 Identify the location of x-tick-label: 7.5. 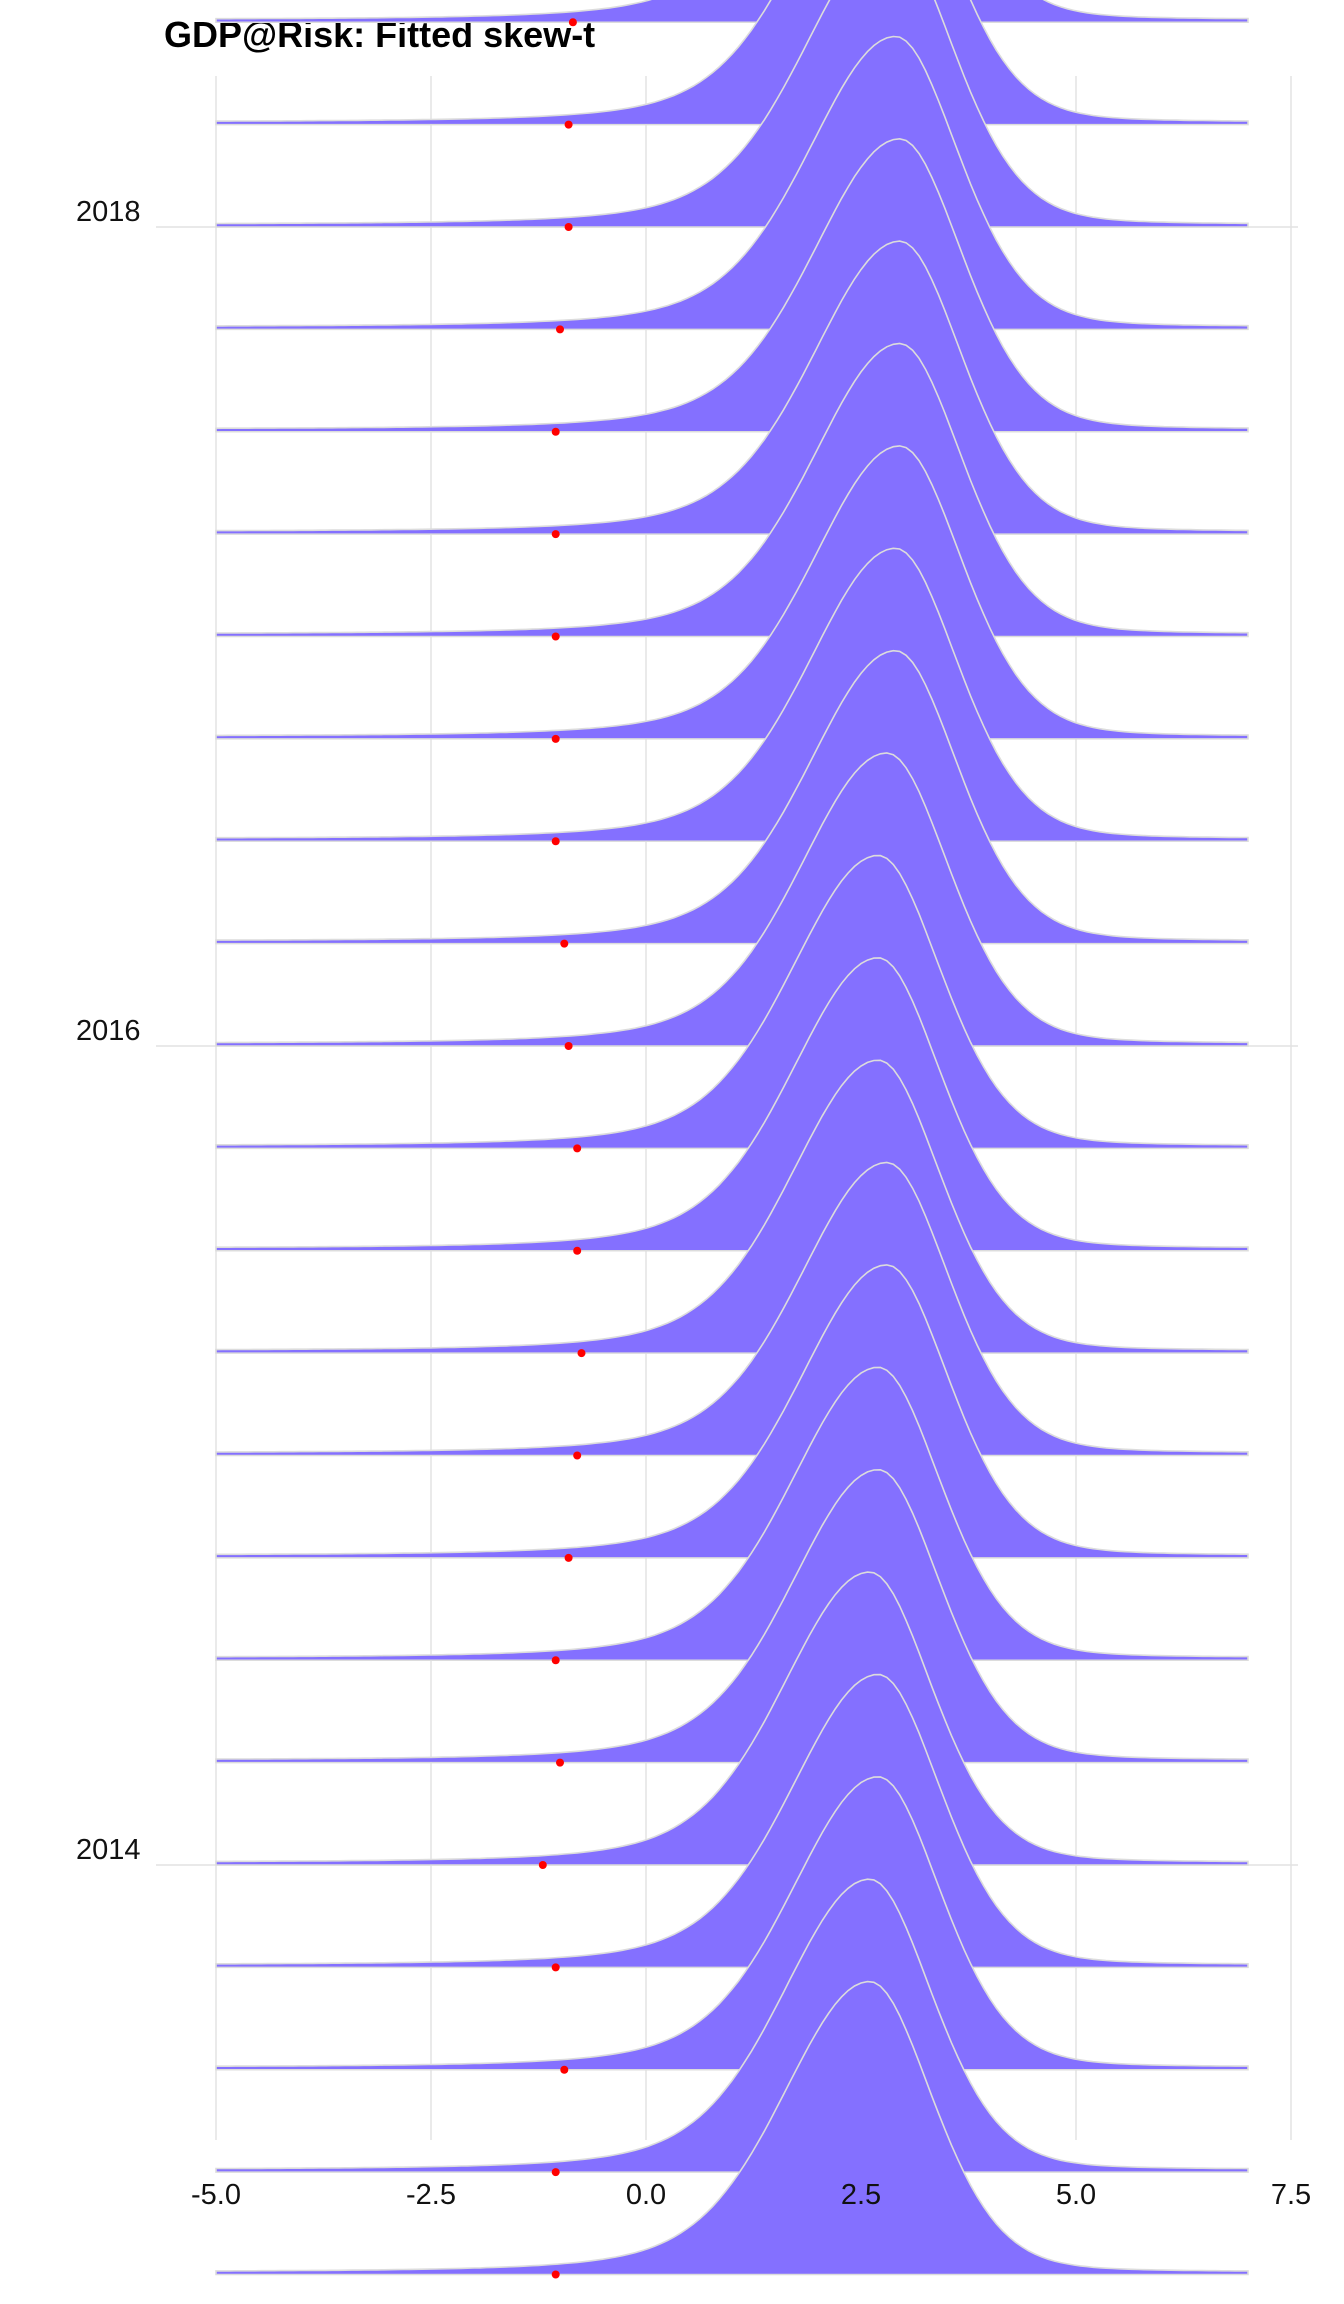
(1291, 2195).